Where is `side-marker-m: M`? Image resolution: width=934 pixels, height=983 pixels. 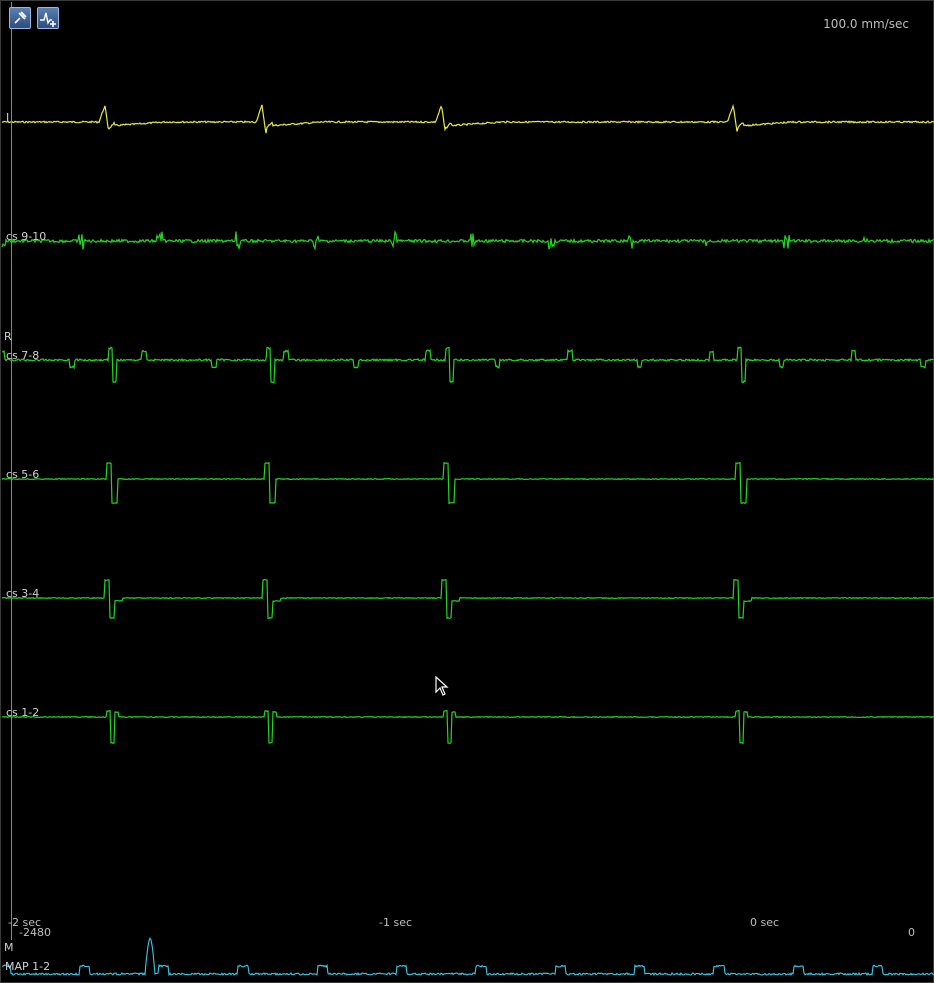 side-marker-m: M is located at coordinates (9, 947).